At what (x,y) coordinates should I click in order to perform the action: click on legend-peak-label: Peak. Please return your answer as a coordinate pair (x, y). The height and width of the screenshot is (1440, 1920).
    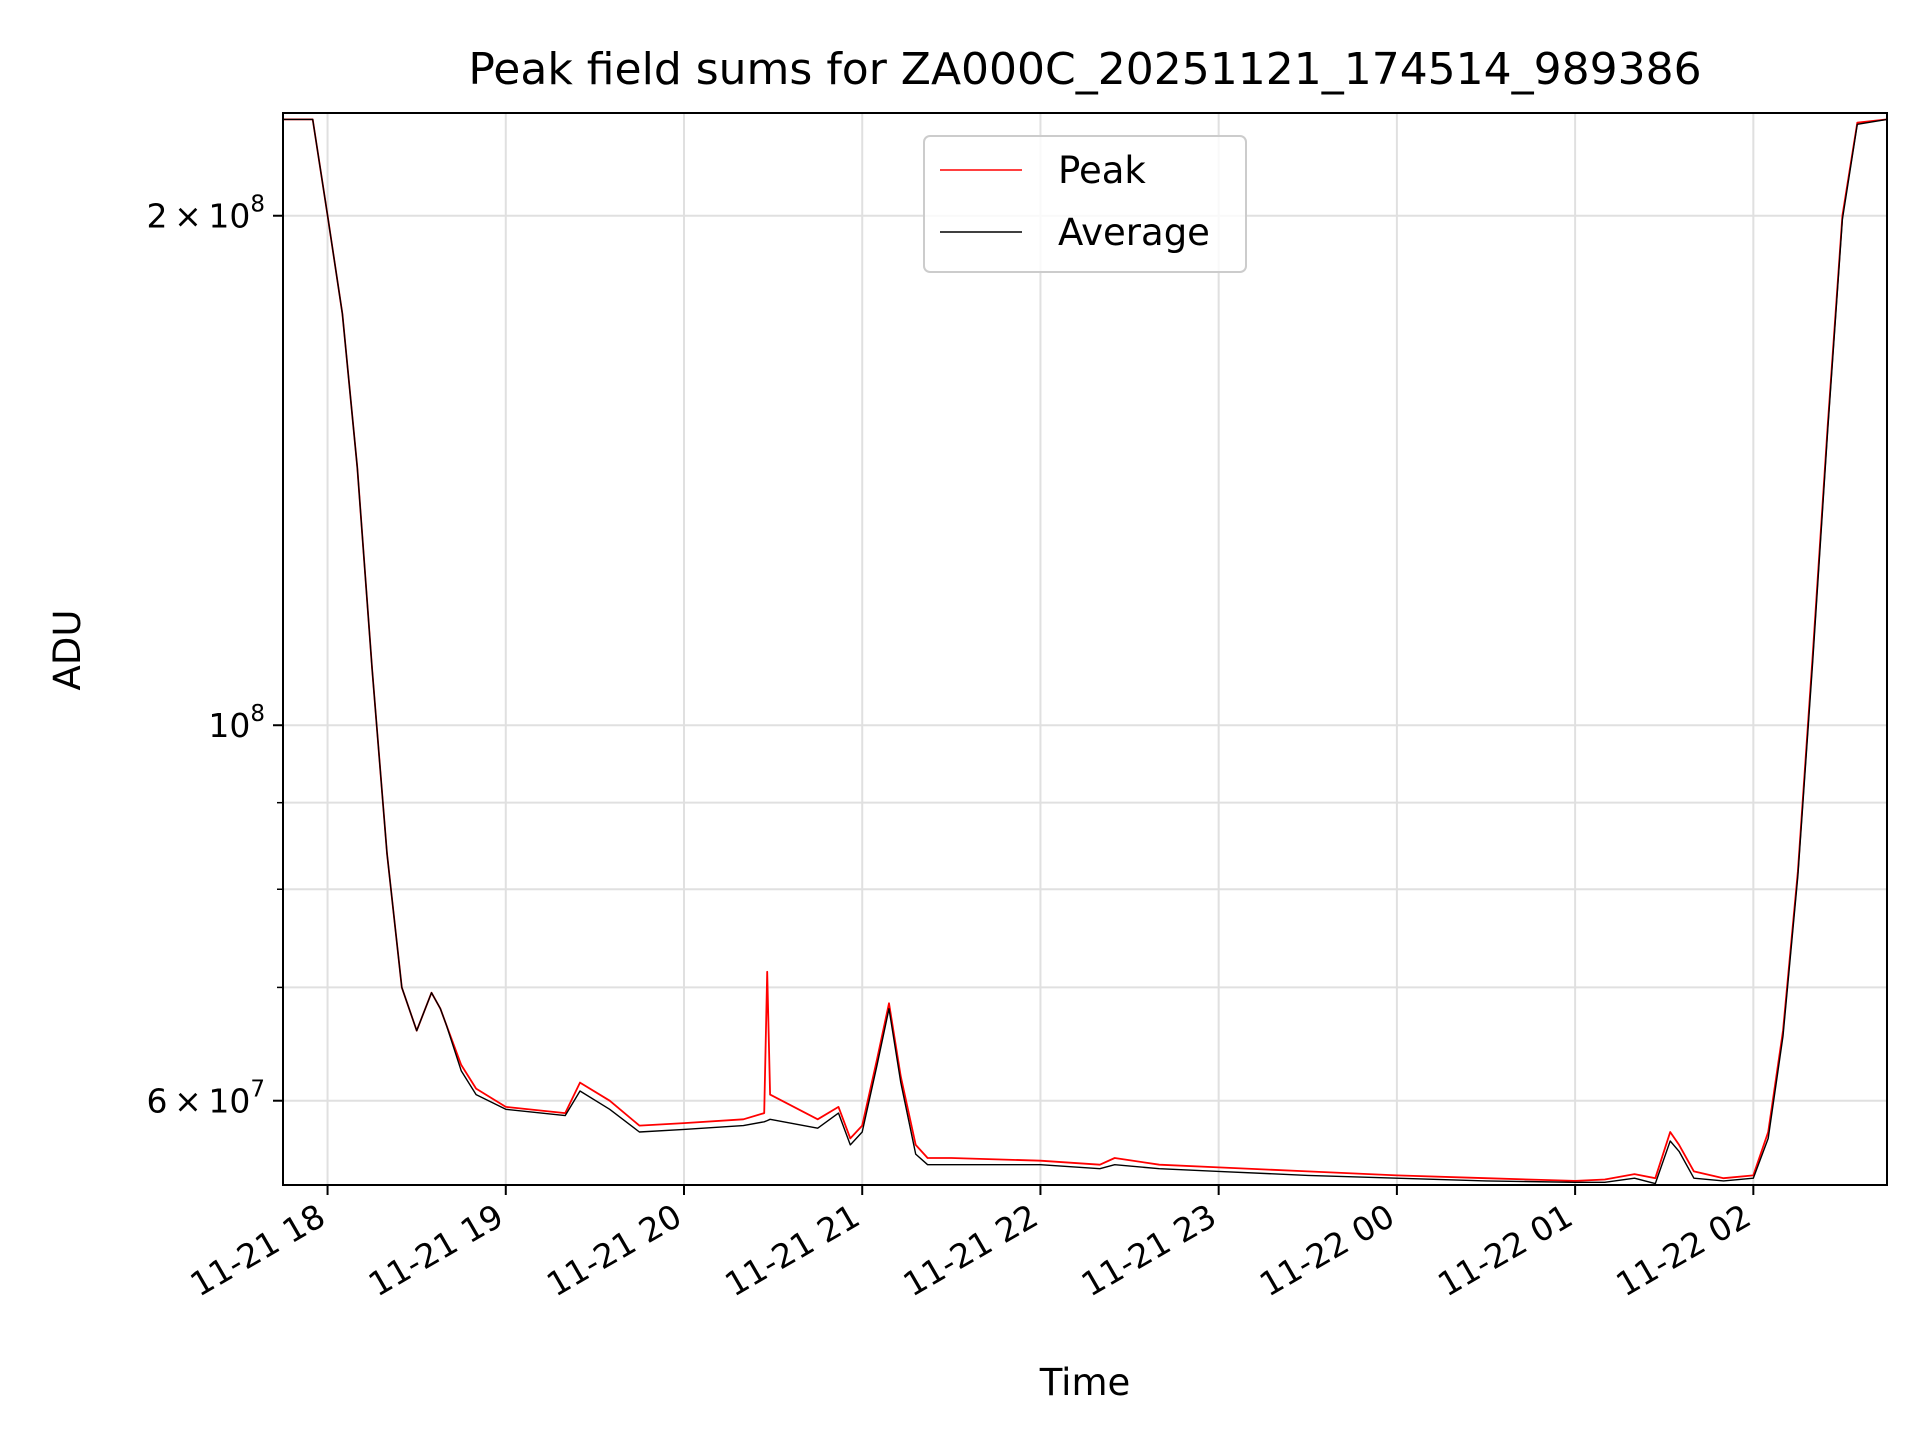
    Looking at the image, I should click on (1102, 170).